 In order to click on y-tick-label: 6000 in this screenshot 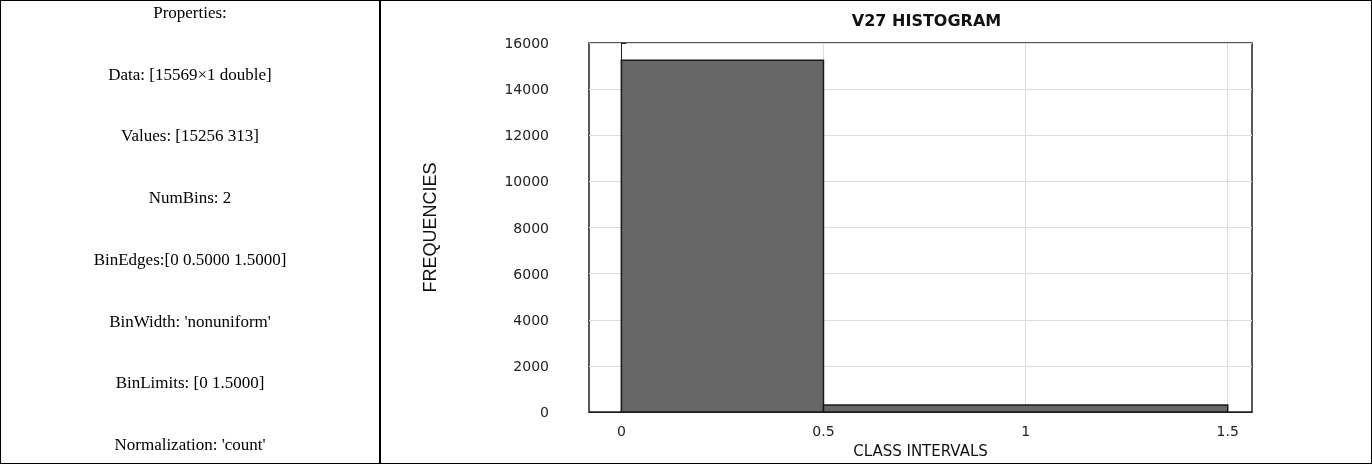, I will do `click(531, 273)`.